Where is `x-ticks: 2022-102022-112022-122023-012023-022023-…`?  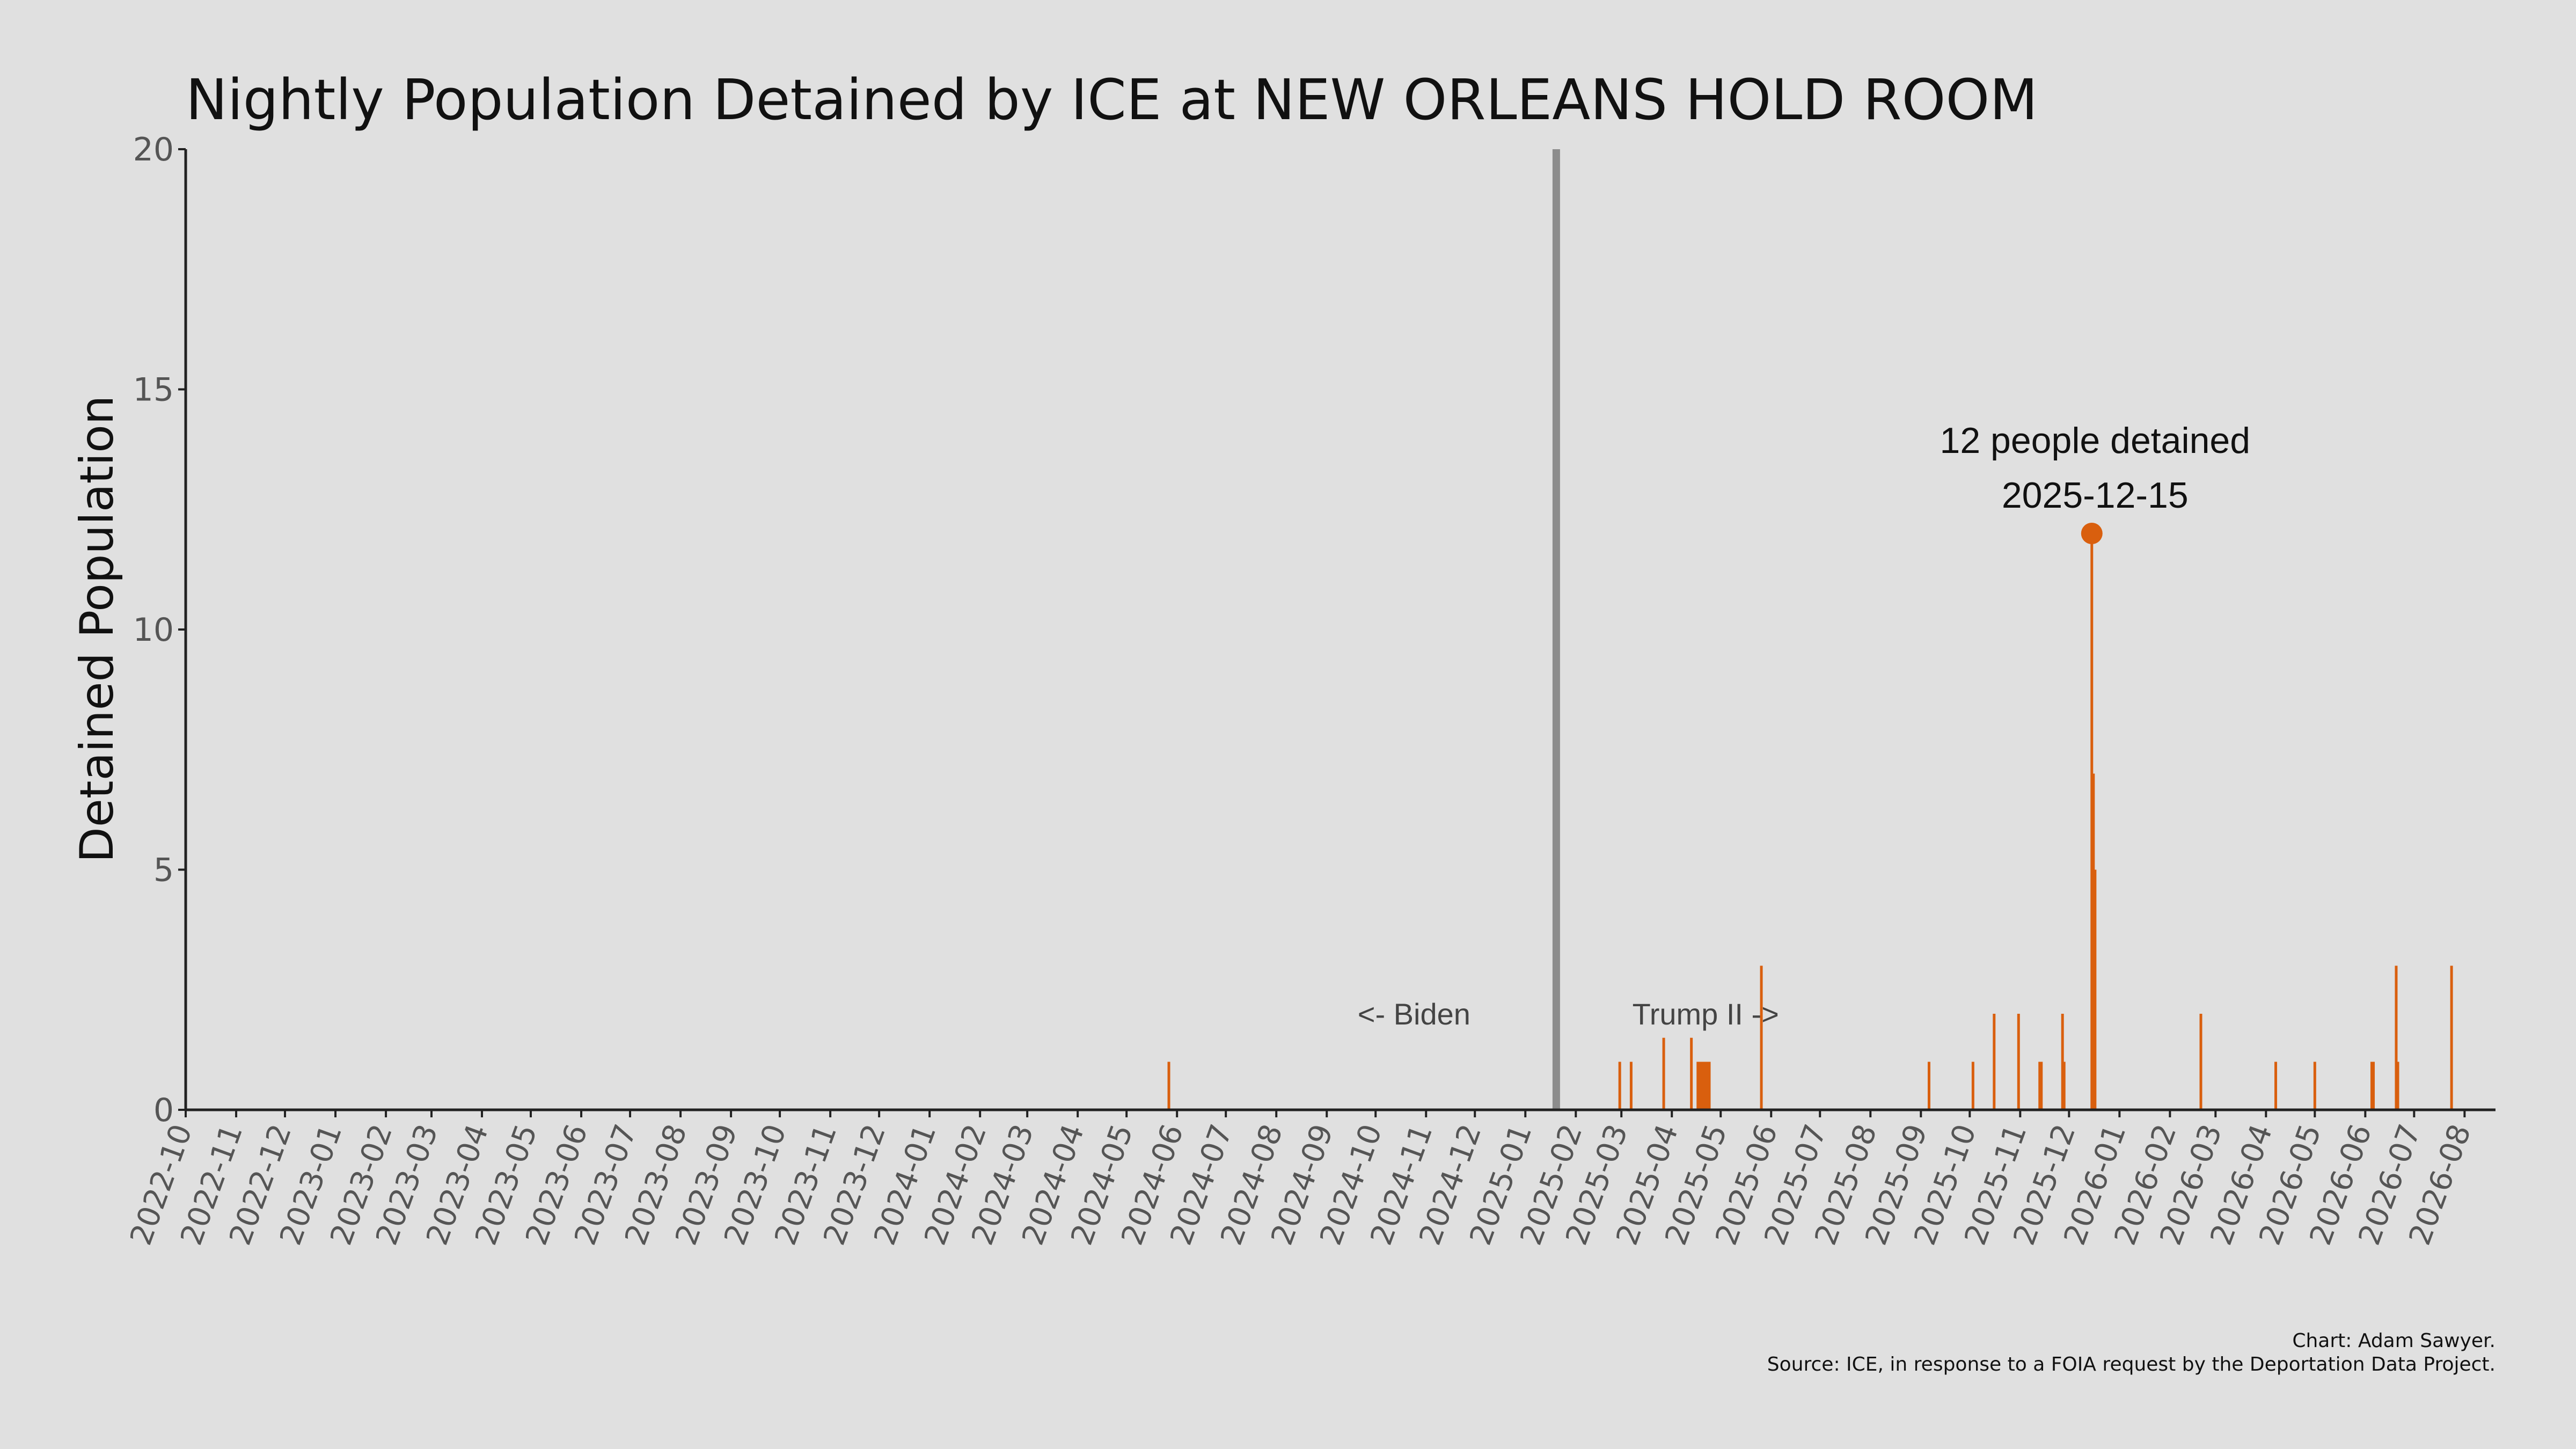 x-ticks: 2022-102022-112022-122023-012023-022023-… is located at coordinates (1300, 1180).